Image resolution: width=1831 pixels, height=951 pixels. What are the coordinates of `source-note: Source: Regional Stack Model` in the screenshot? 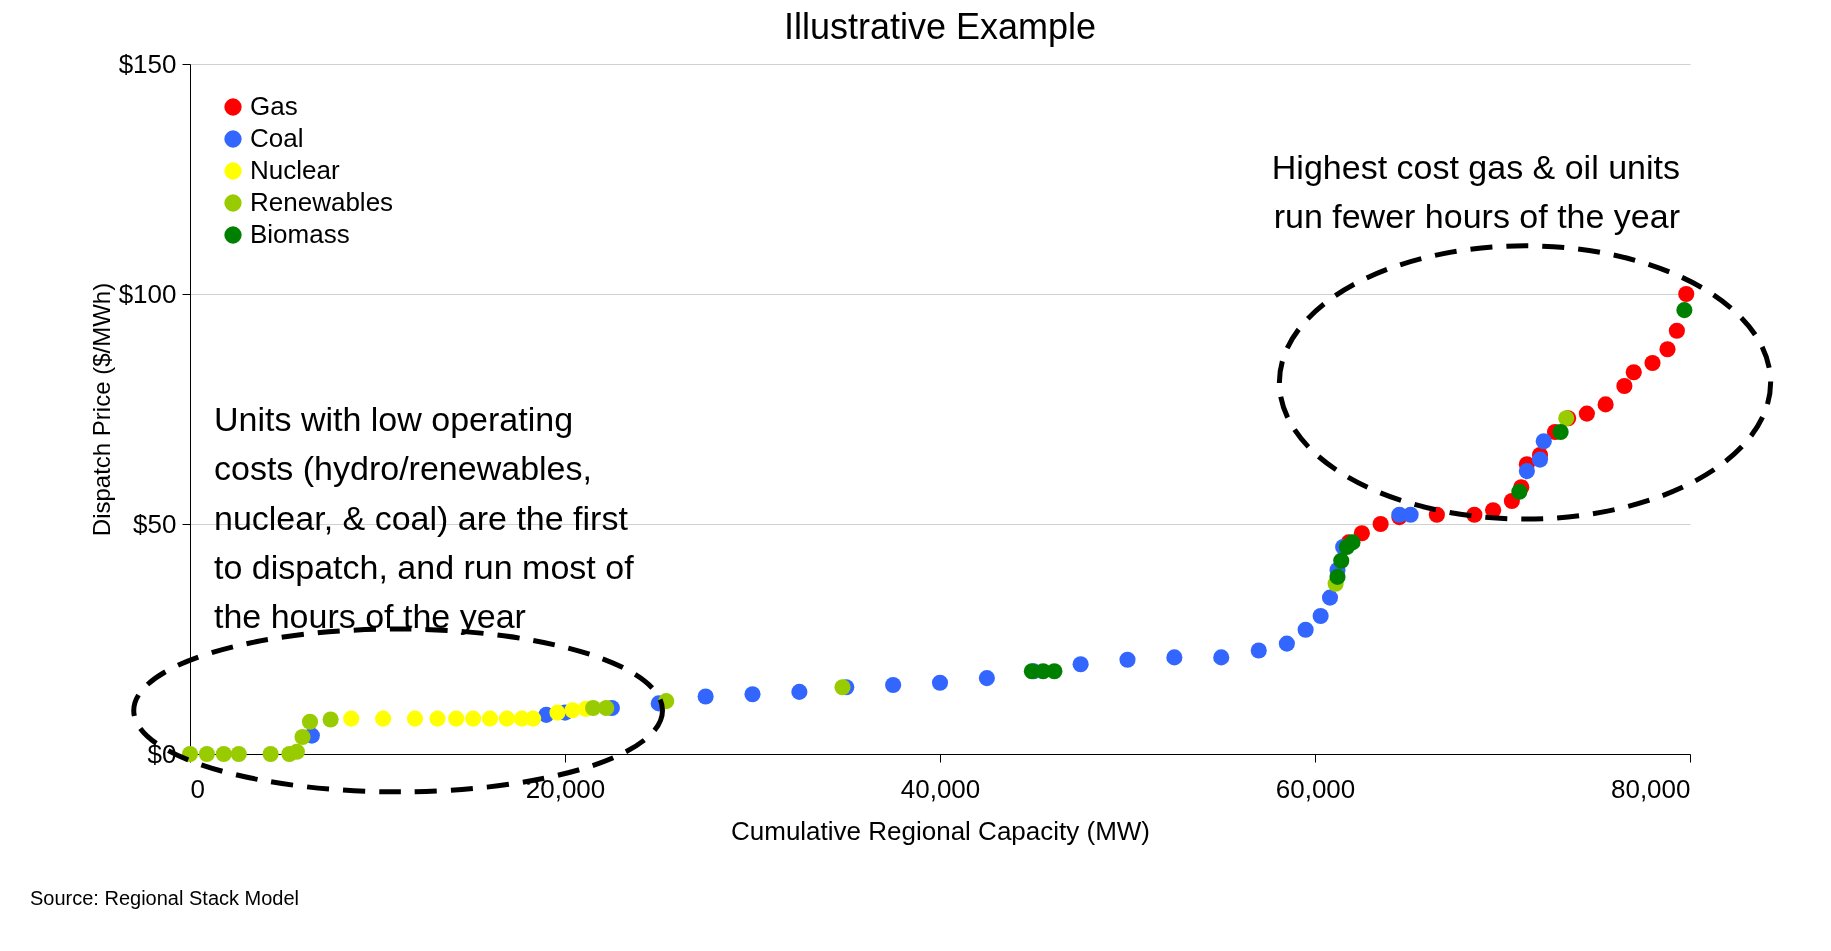 It's located at (165, 898).